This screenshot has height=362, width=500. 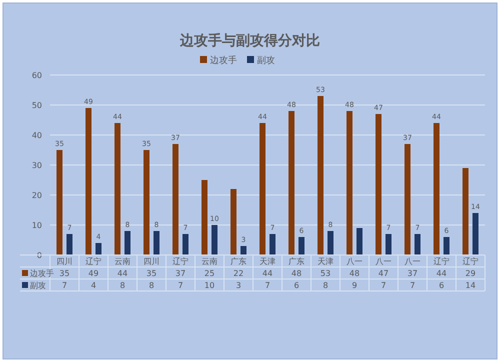 I want to click on y-tick-label: 20, so click(x=37, y=195).